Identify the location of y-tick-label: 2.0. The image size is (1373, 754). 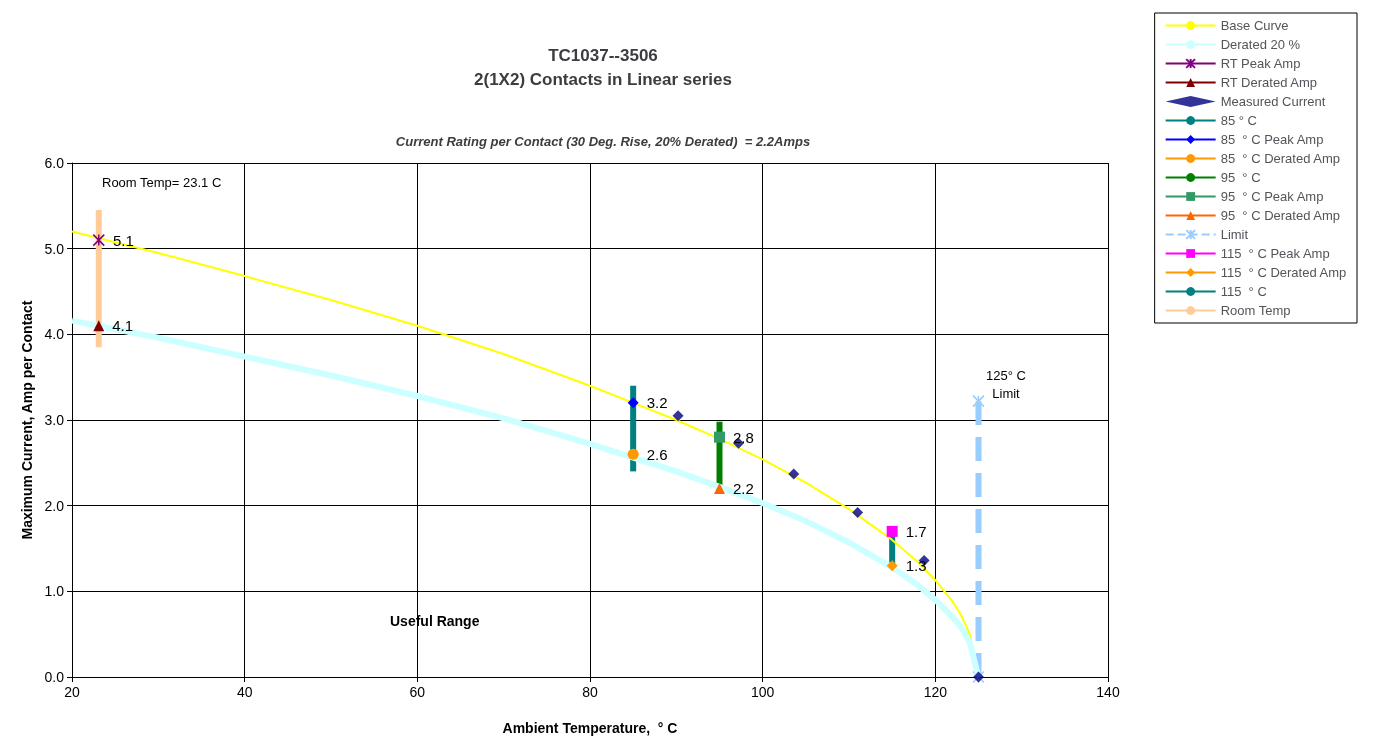
(54, 505).